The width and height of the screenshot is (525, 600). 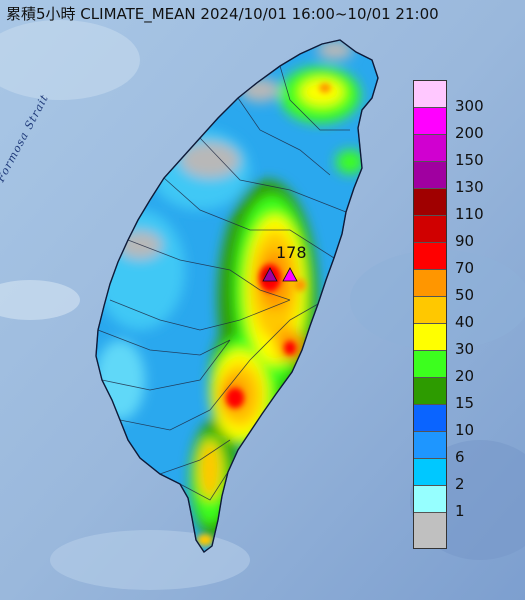 What do you see at coordinates (469, 187) in the screenshot?
I see `legend-label: 130` at bounding box center [469, 187].